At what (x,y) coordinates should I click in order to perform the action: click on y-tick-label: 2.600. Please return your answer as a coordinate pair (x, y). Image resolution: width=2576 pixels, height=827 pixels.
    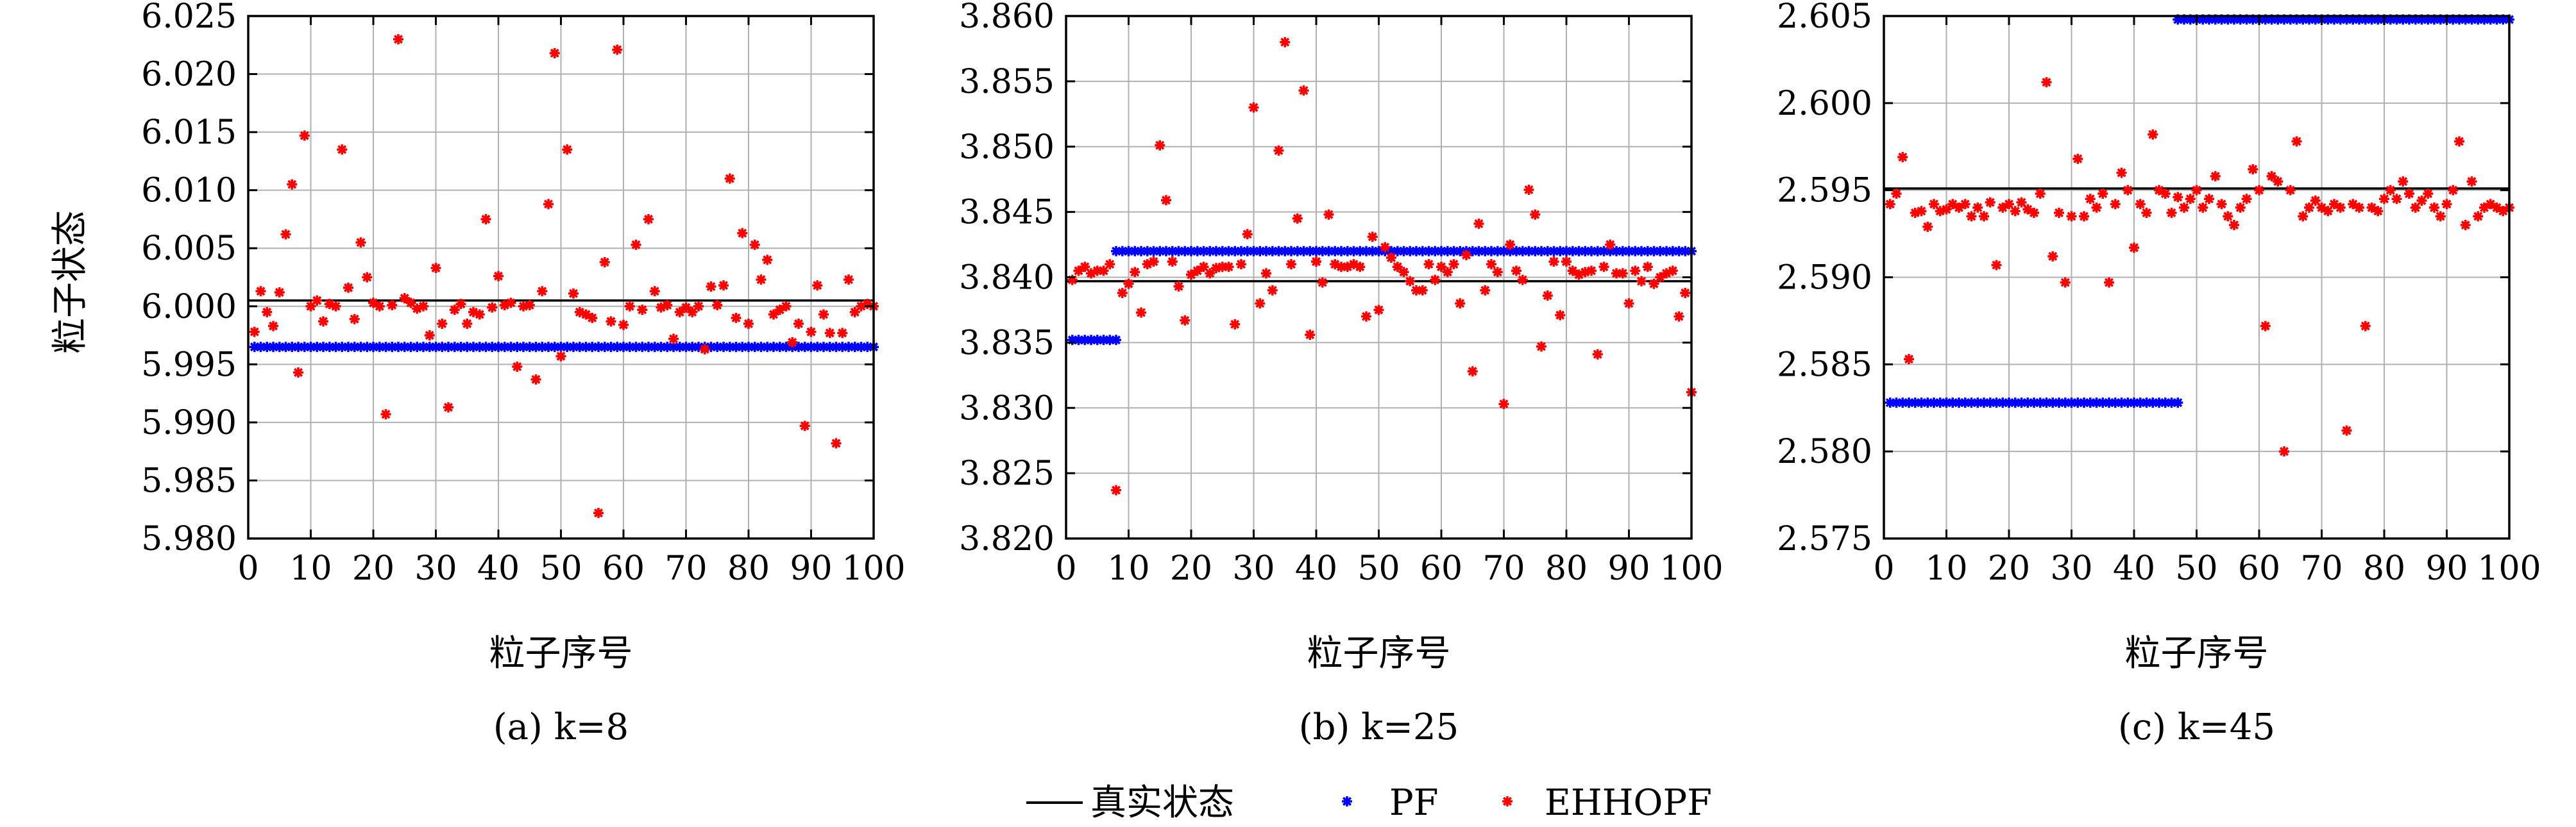
    Looking at the image, I should click on (1824, 104).